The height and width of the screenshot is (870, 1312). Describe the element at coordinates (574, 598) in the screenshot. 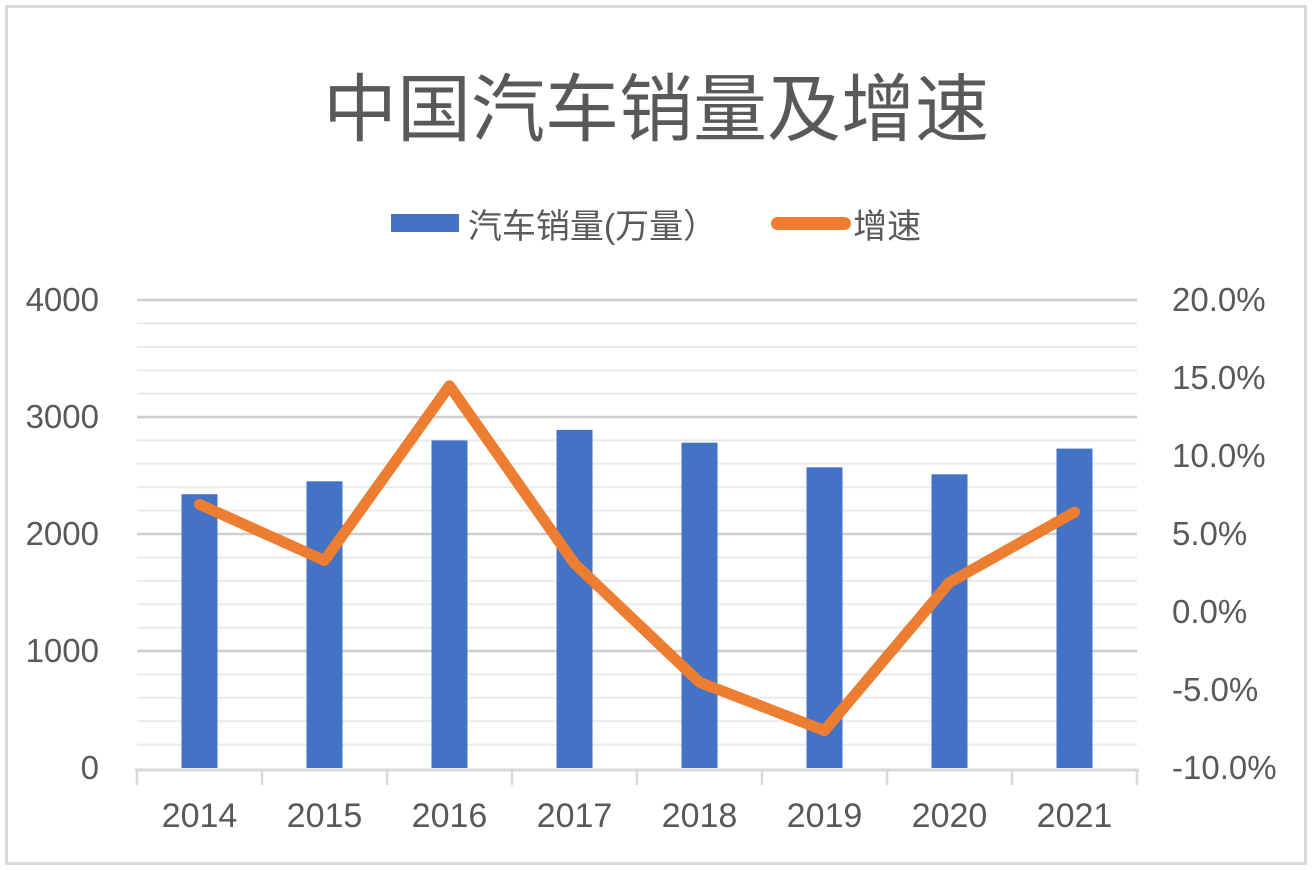

I see `bar-2017` at that location.